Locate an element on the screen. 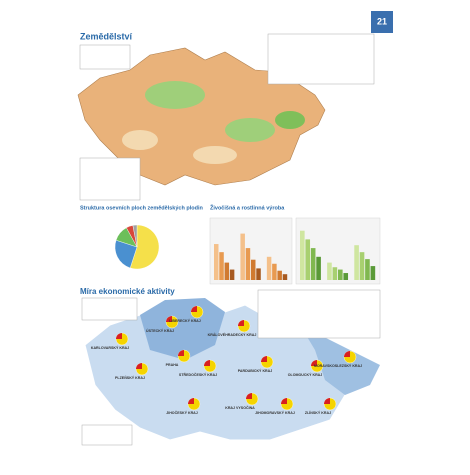 The height and width of the screenshot is (475, 470). region-label: PLZEŇSKÝ KRAJ is located at coordinates (130, 377).